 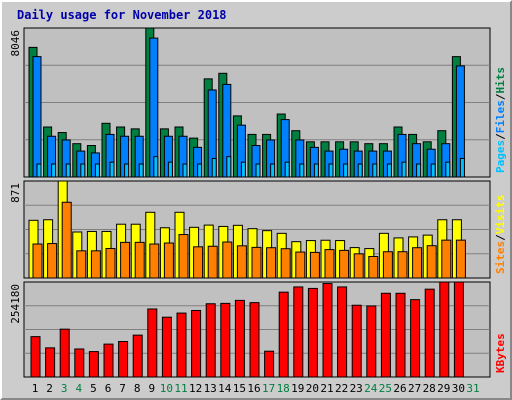 I want to click on day-label-12: 12, so click(x=195, y=388).